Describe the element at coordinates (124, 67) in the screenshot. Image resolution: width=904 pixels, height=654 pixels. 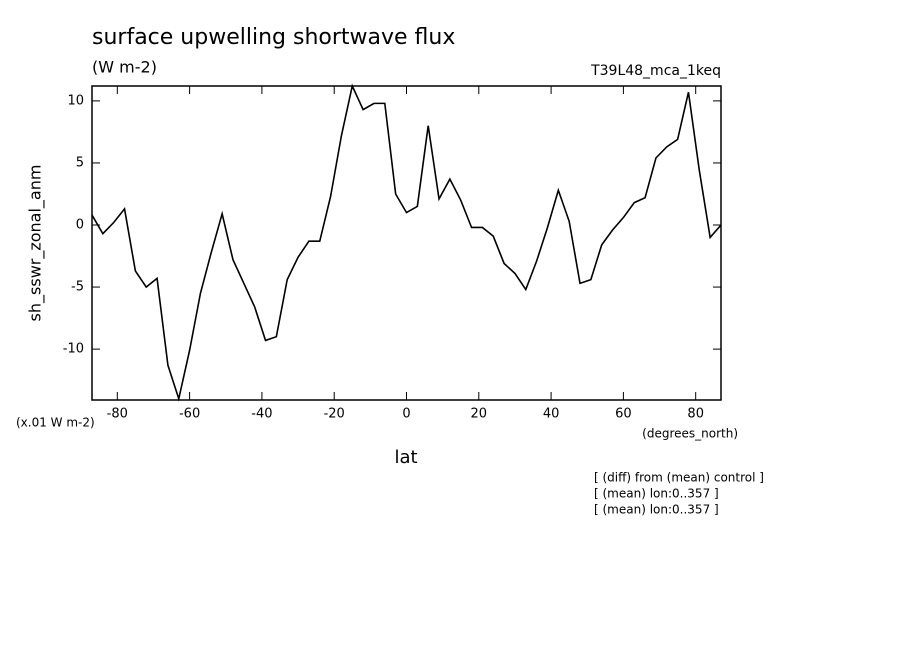
I see `subtitle: (W m-2)` at that location.